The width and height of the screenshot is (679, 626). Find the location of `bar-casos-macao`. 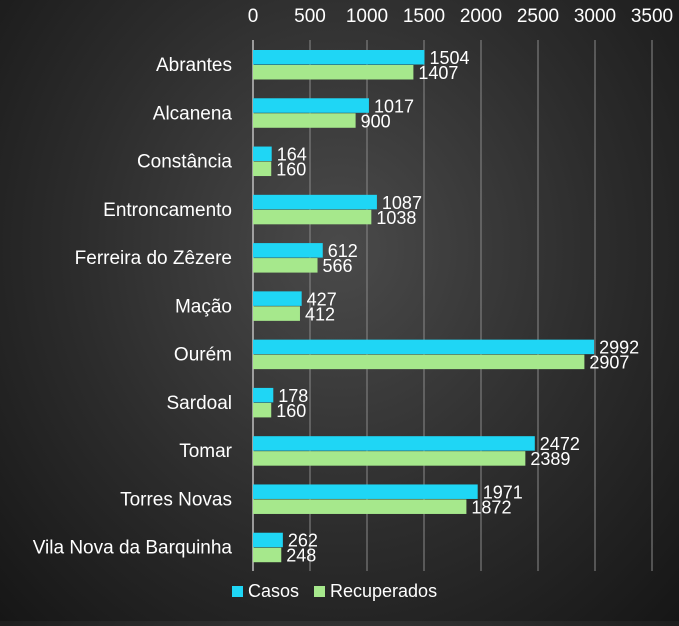

bar-casos-macao is located at coordinates (277, 298).